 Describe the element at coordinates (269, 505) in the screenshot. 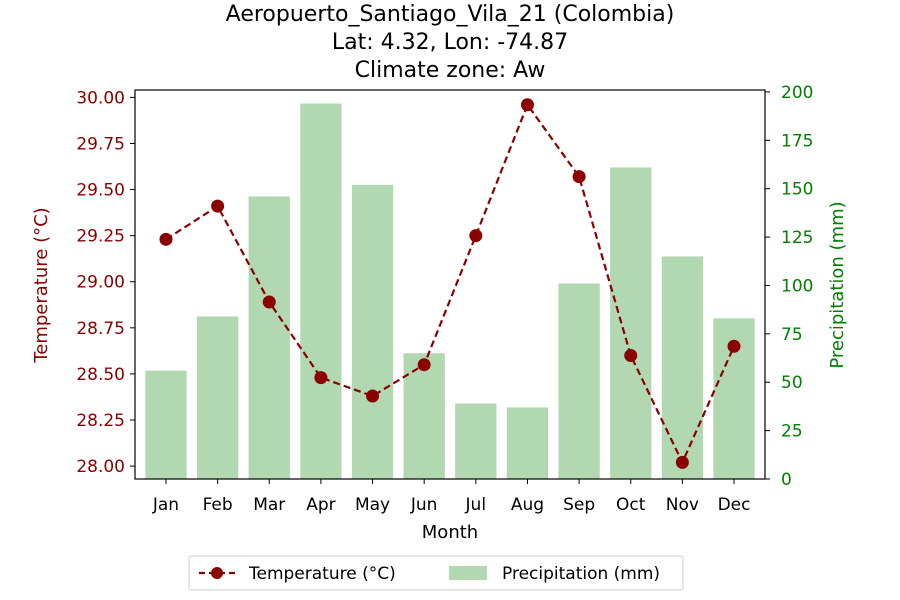

I see `x-tick-label-mar: Mar` at that location.